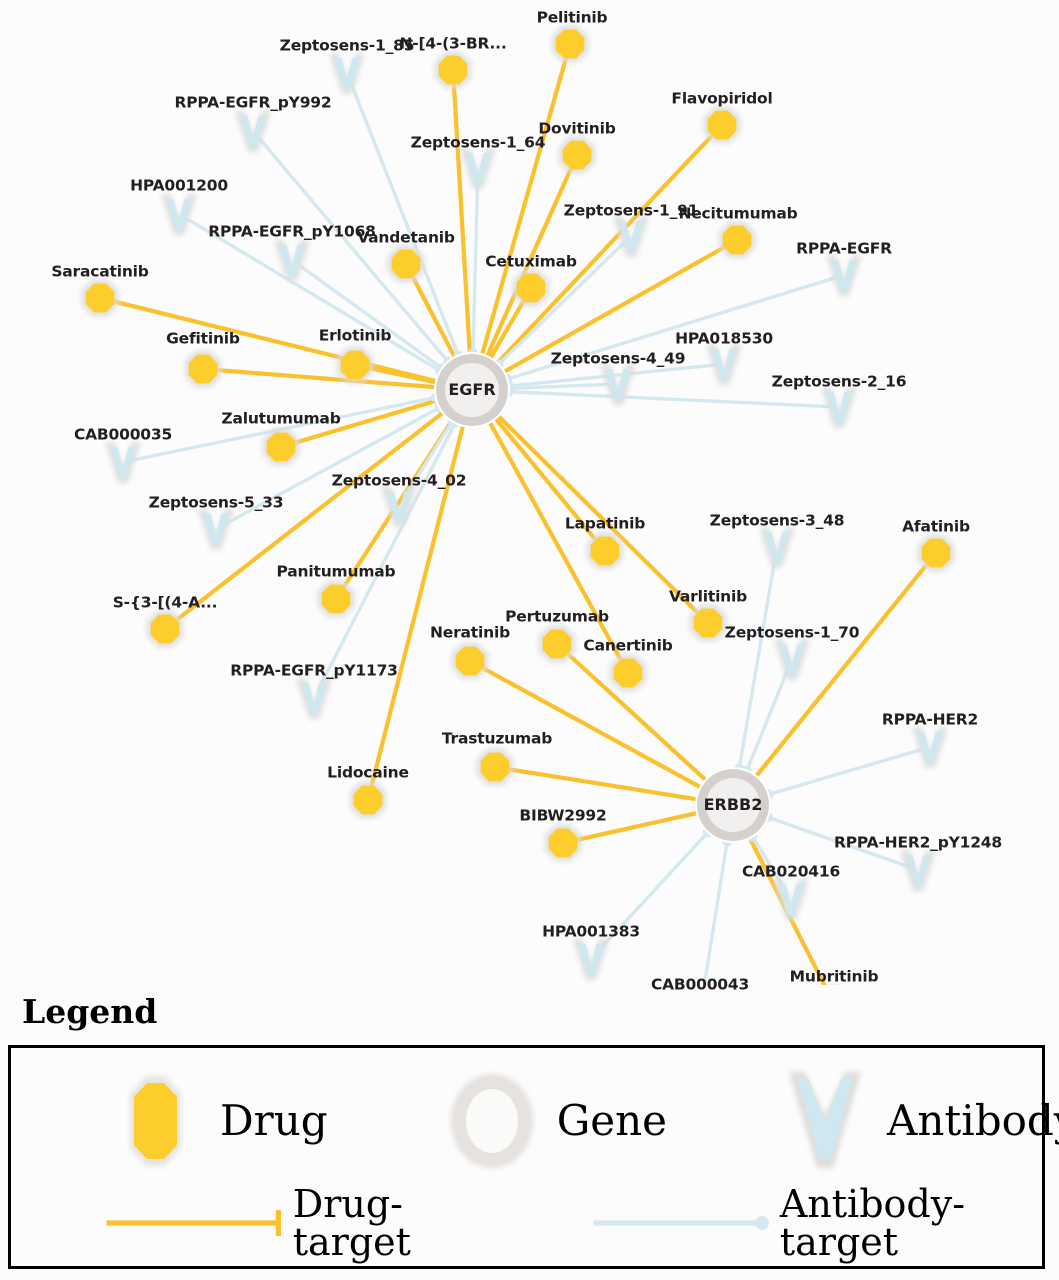 The width and height of the screenshot is (1059, 1280). Describe the element at coordinates (572, 17) in the screenshot. I see `drug-node-label: Pelitinib` at that location.